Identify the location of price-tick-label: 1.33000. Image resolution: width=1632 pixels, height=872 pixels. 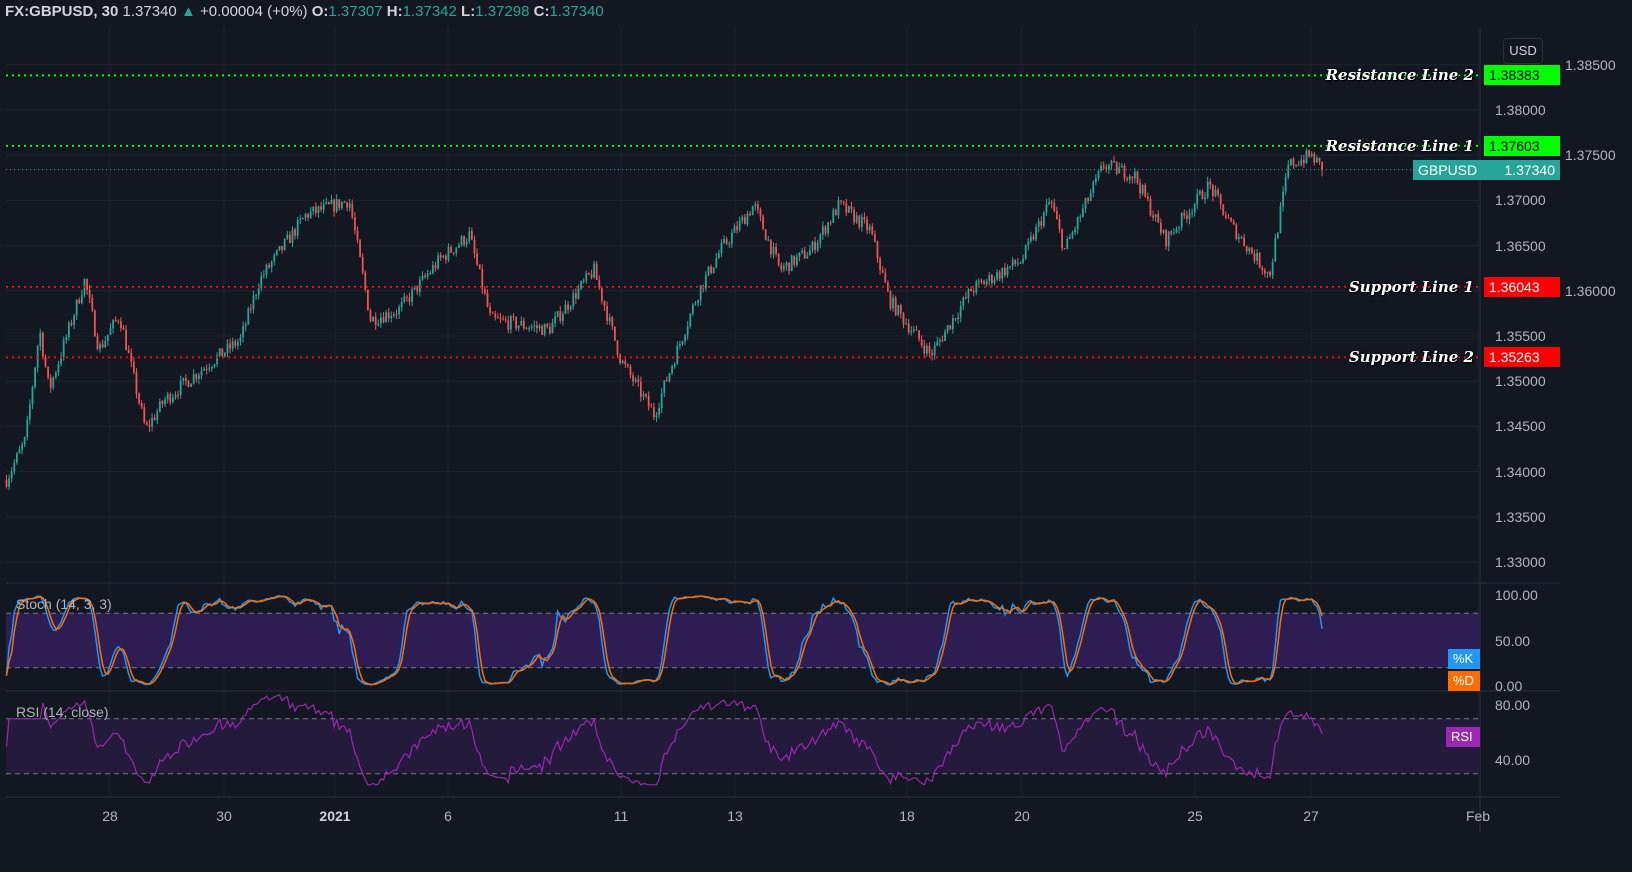
(1520, 562).